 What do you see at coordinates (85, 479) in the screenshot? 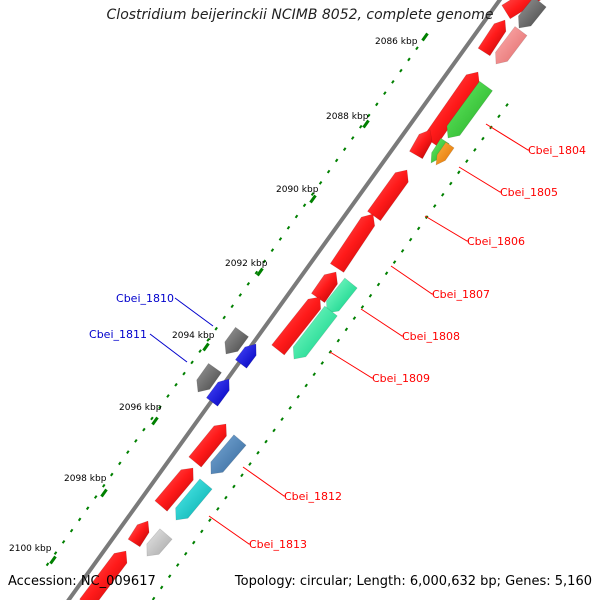
I see `scale-label: 2098 kbp` at bounding box center [85, 479].